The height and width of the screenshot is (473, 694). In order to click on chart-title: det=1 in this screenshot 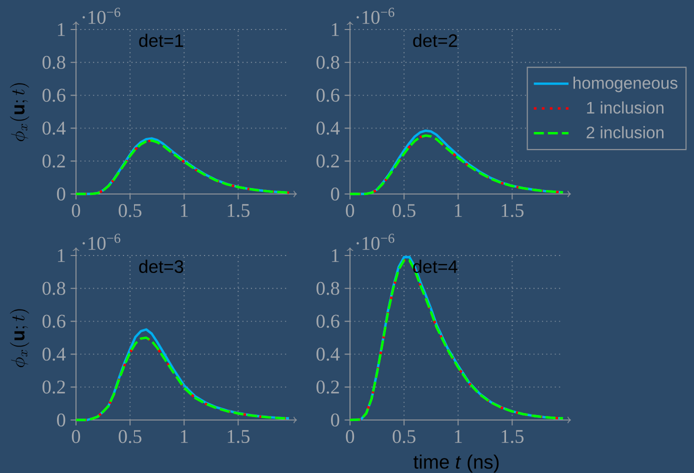, I will do `click(161, 41)`.